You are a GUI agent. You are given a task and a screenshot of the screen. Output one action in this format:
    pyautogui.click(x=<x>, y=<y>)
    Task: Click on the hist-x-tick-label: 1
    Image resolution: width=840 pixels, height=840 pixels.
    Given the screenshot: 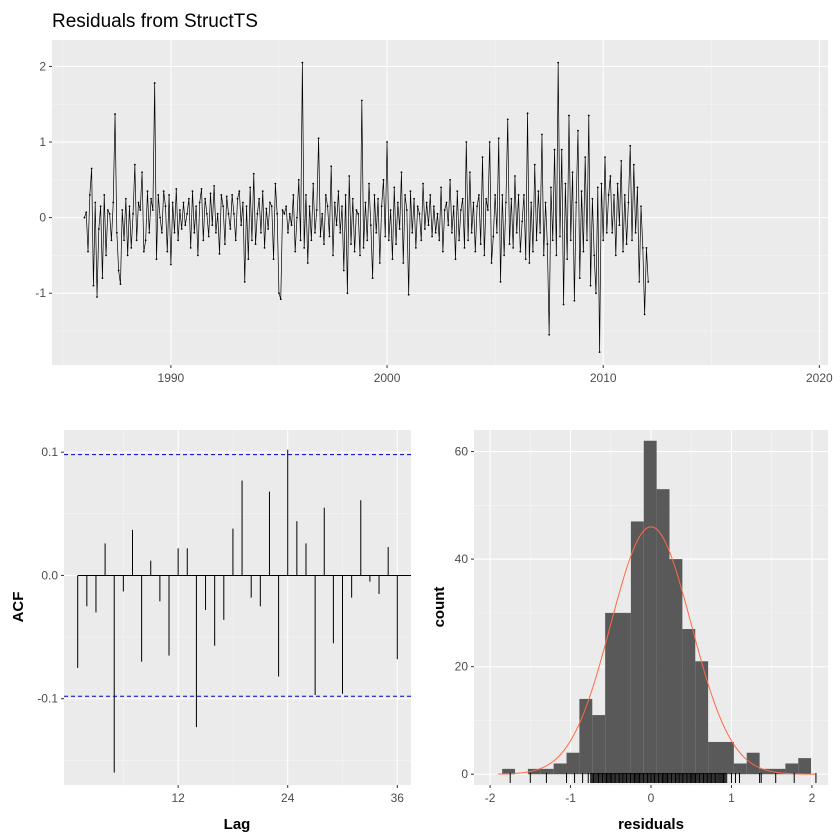 What is the action you would take?
    pyautogui.click(x=731, y=798)
    